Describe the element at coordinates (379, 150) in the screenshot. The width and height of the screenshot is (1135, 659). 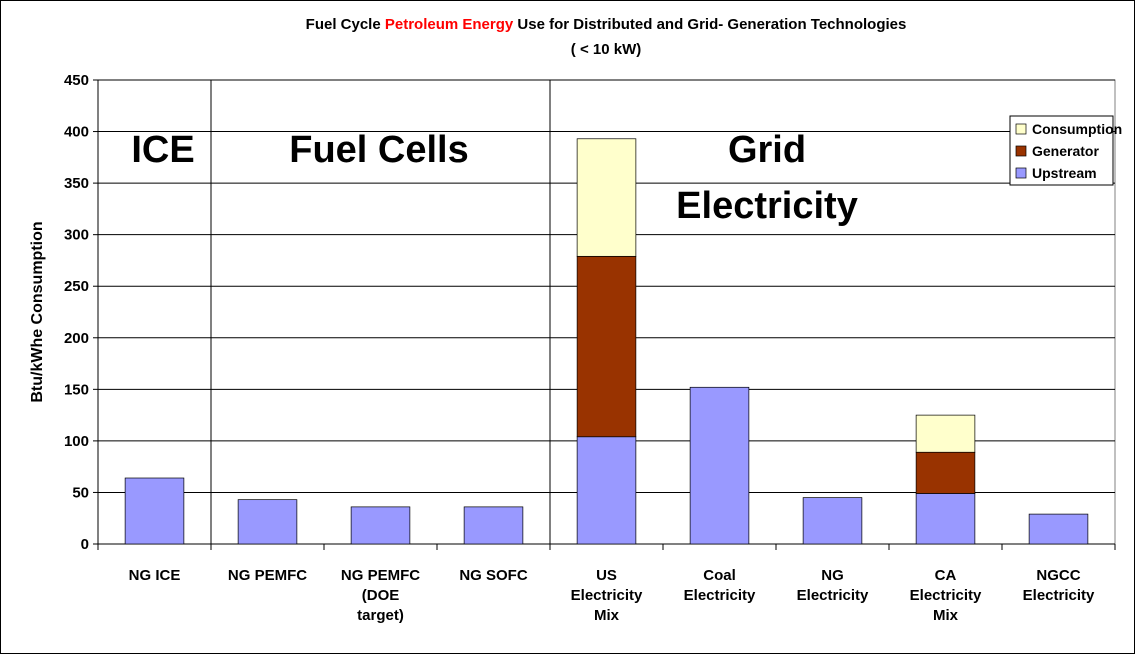
I see `group-label: Fuel Cells` at that location.